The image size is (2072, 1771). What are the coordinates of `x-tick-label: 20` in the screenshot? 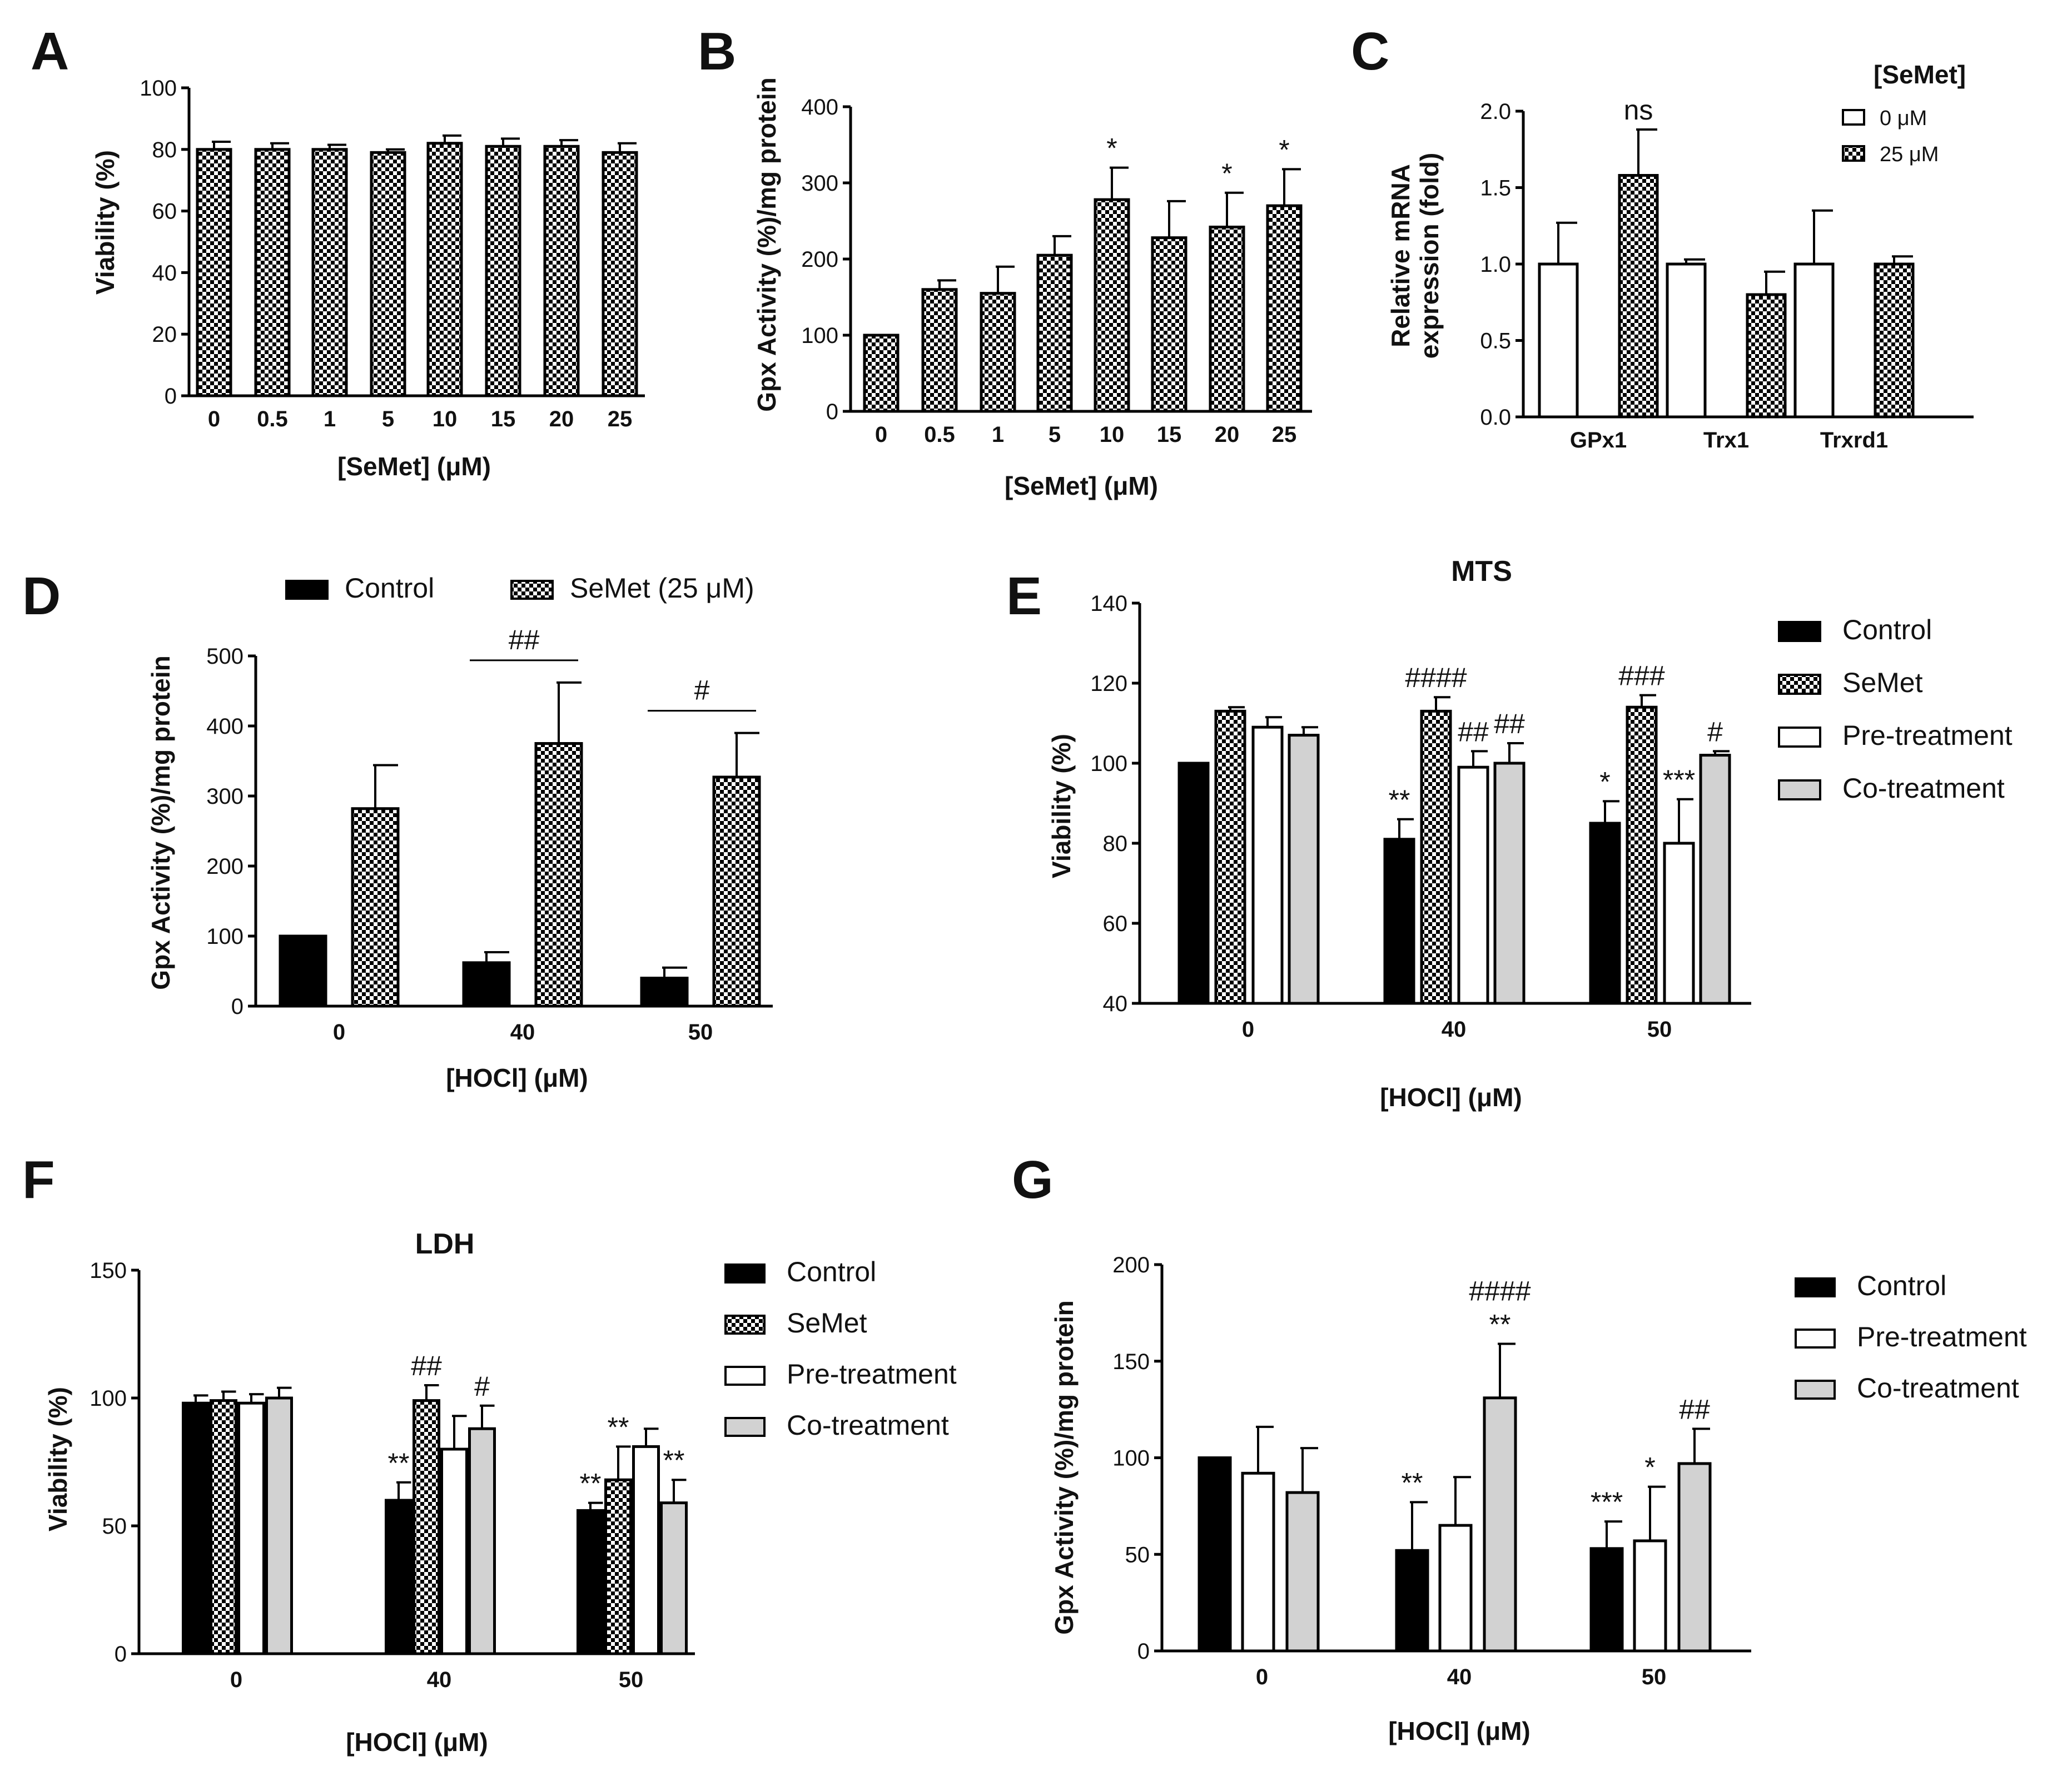 It's located at (562, 419).